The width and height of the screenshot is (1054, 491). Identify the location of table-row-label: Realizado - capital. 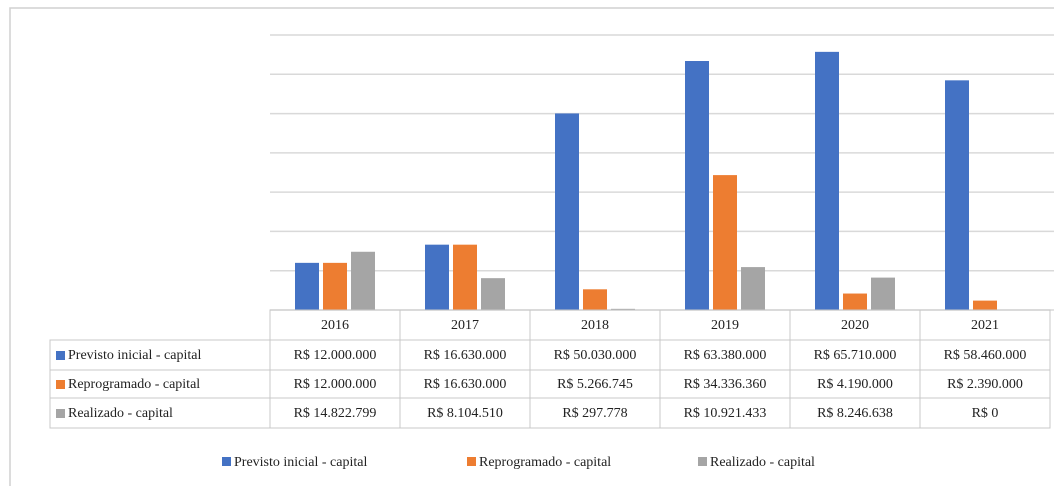
(120, 413).